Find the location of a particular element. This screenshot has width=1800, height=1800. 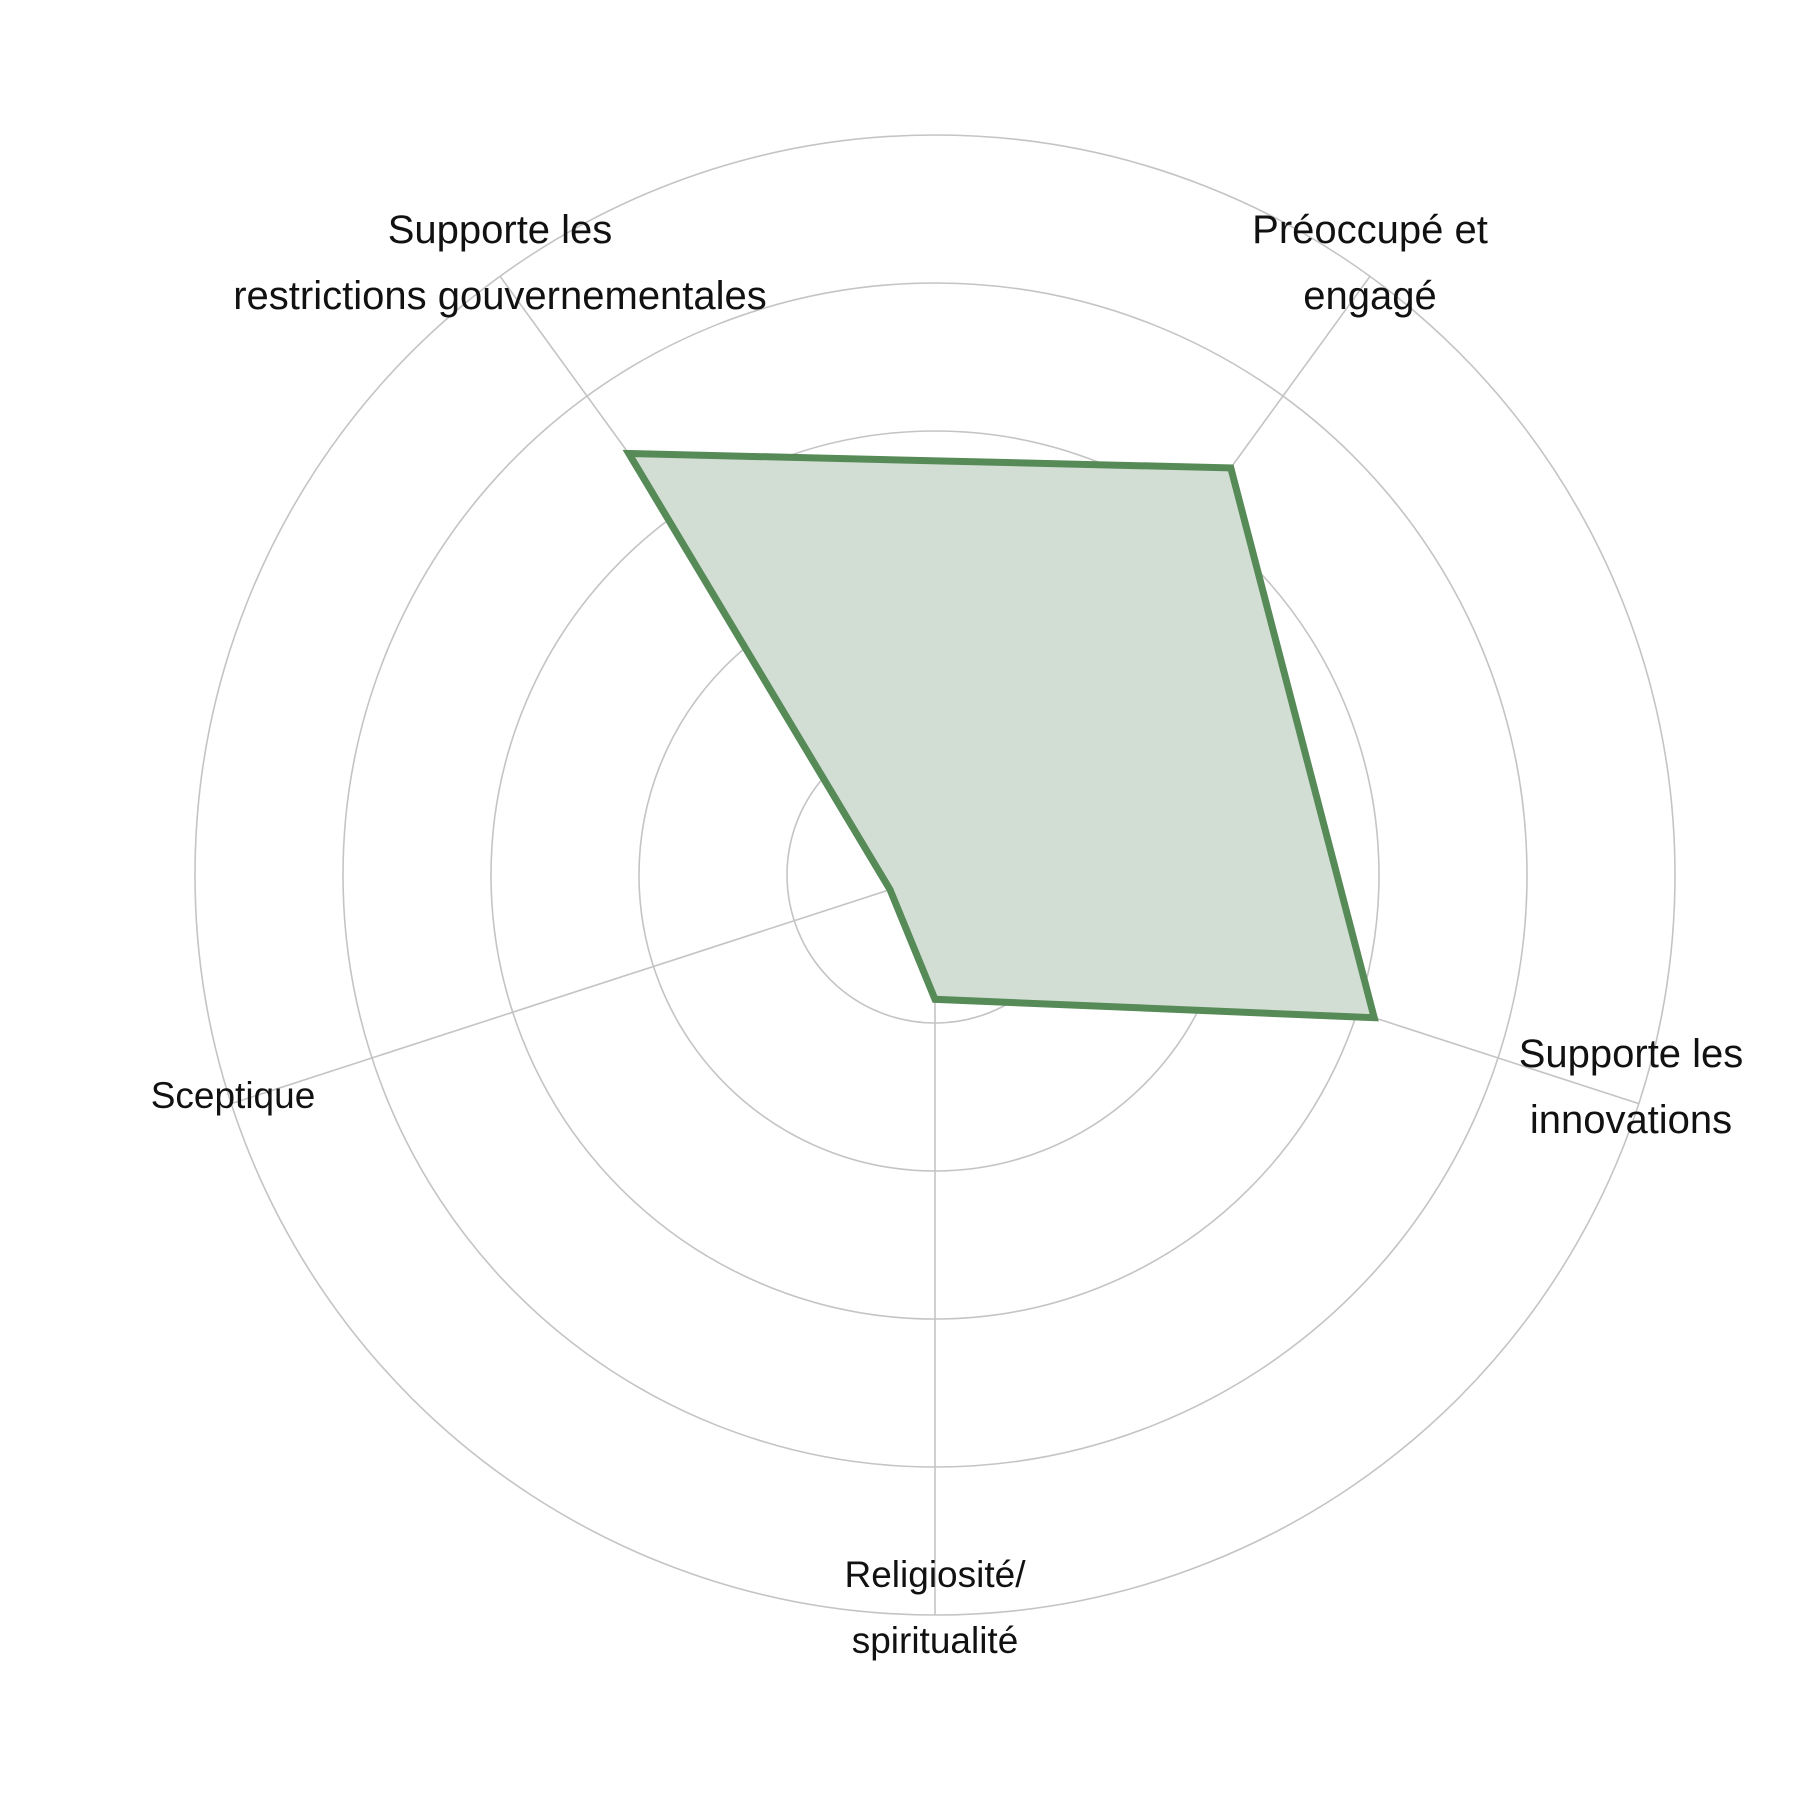

axis-label-1-line-2: engagé is located at coordinates (1369, 296).